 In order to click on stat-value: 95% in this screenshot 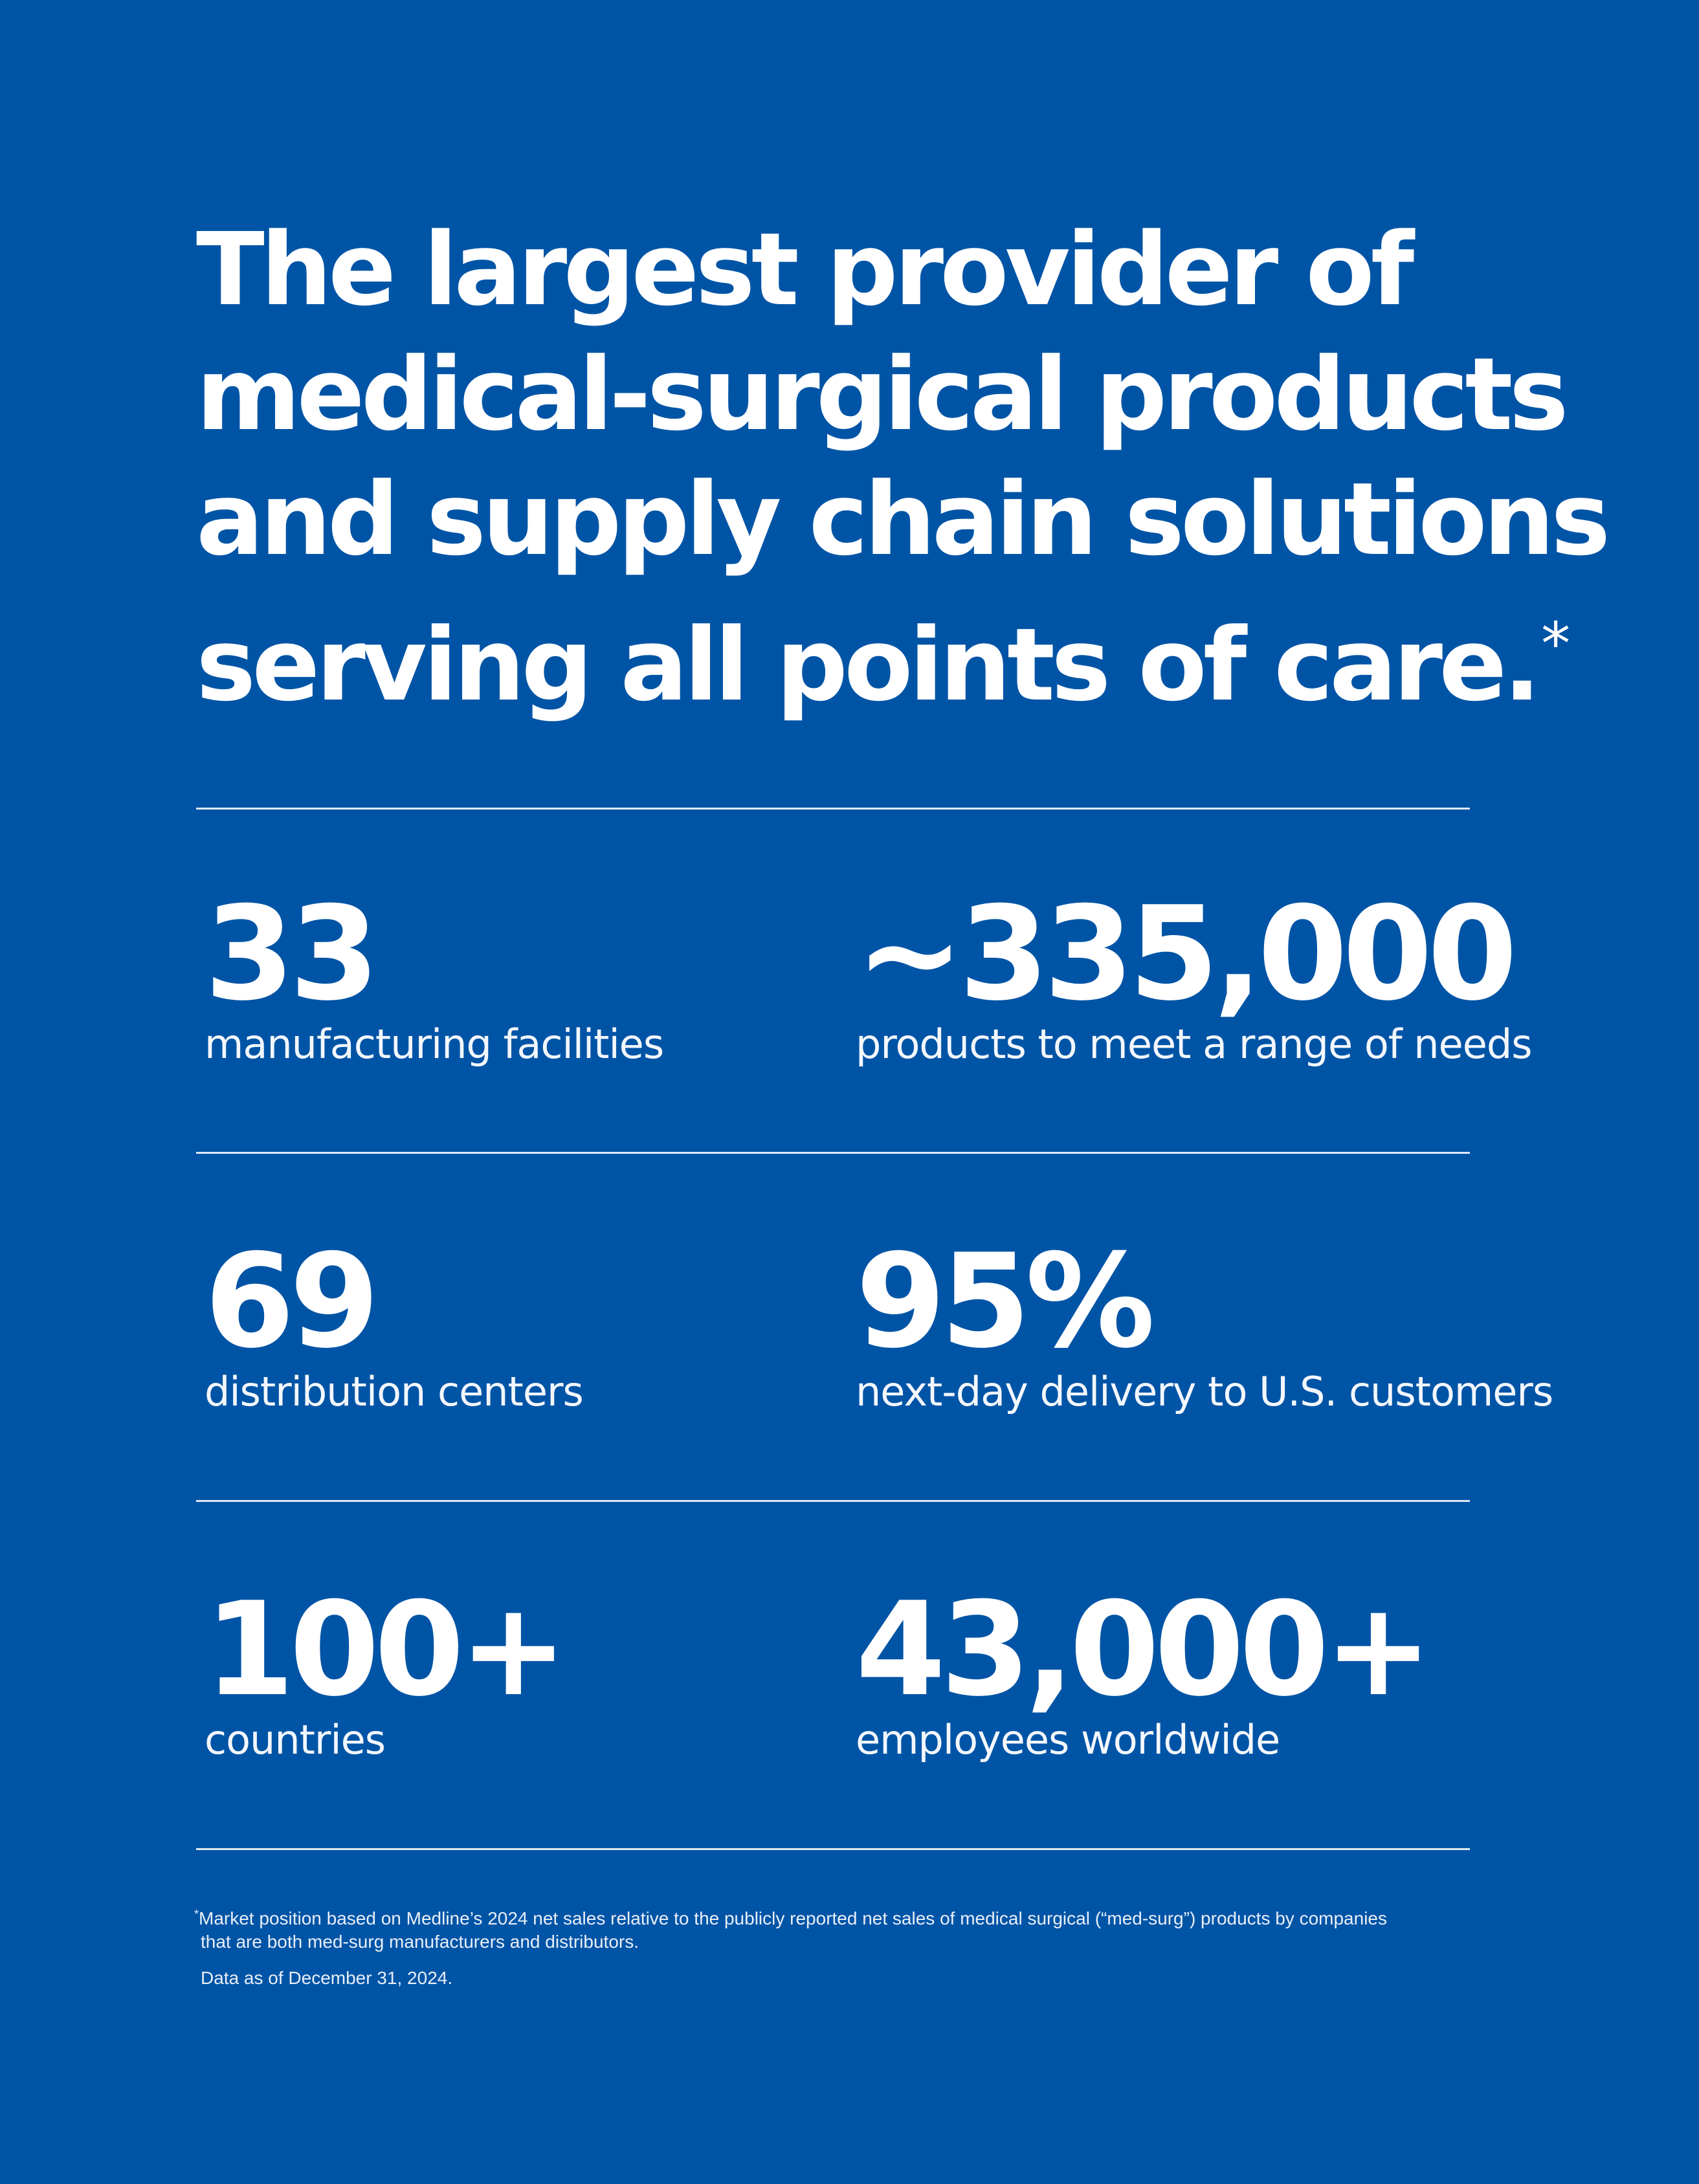, I will do `click(1006, 1301)`.